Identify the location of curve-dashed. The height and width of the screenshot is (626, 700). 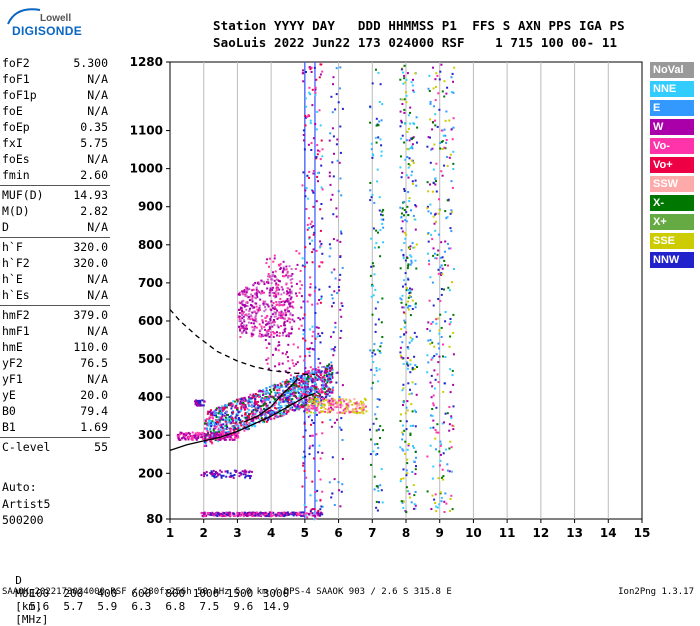
(242, 342).